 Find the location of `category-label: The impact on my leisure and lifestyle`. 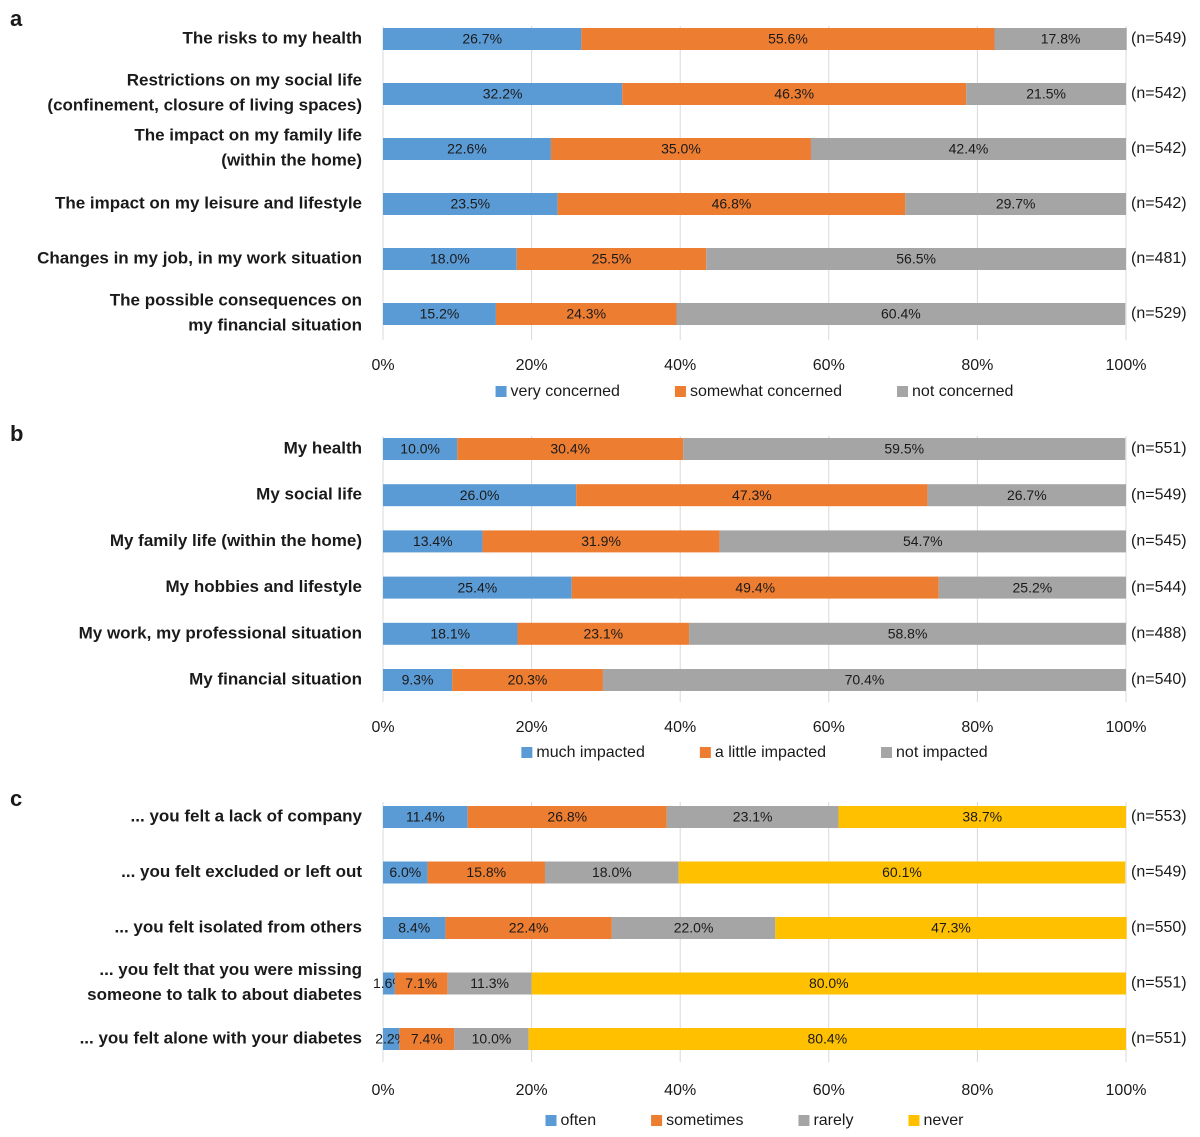

category-label: The impact on my leisure and lifestyle is located at coordinates (208, 202).